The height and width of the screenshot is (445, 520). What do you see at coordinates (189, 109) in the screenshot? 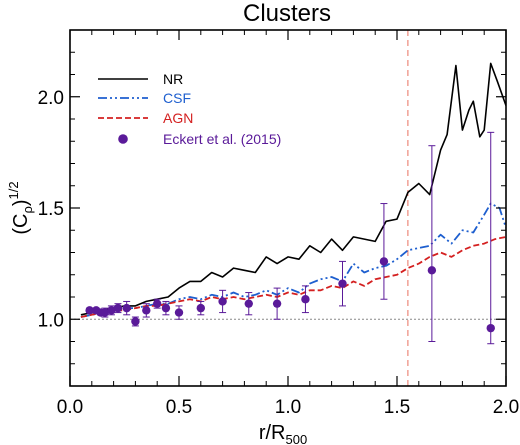
I see `legend: NR CSF AGN Eckert et al. (2015)` at bounding box center [189, 109].